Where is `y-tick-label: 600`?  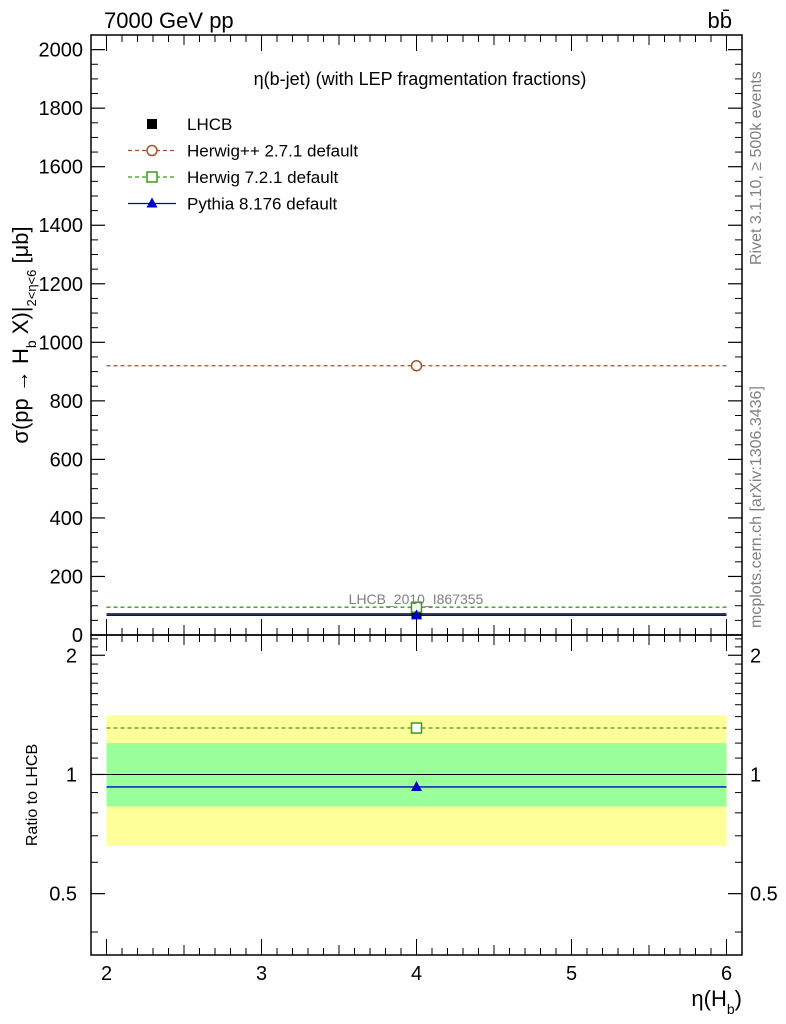 y-tick-label: 600 is located at coordinates (66, 460).